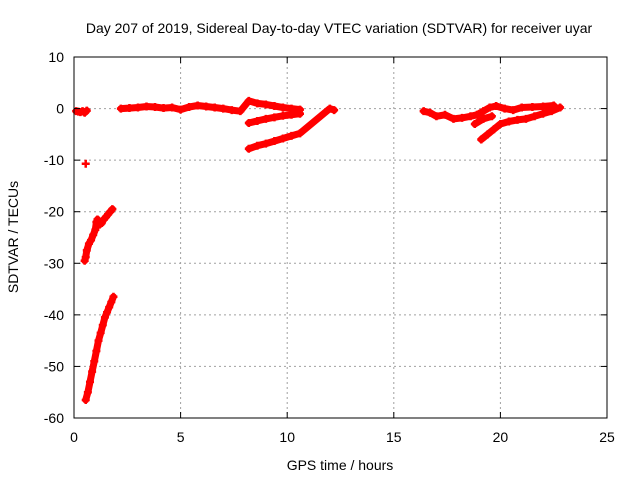 Image resolution: width=640 pixels, height=480 pixels. What do you see at coordinates (54, 418) in the screenshot?
I see `y-tick-label: -60` at bounding box center [54, 418].